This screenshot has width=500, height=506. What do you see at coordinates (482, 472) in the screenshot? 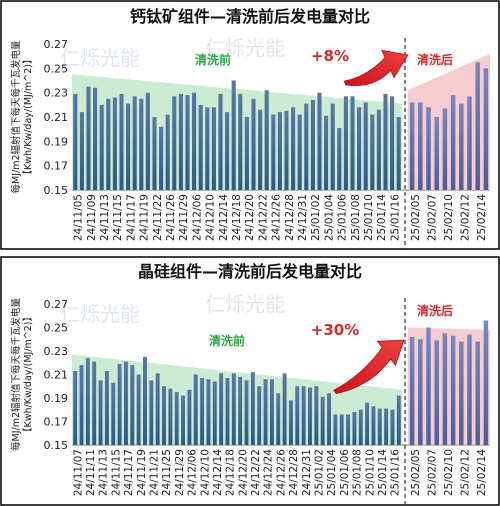
I see `x-tick-label: 25/02/14` at bounding box center [482, 472].